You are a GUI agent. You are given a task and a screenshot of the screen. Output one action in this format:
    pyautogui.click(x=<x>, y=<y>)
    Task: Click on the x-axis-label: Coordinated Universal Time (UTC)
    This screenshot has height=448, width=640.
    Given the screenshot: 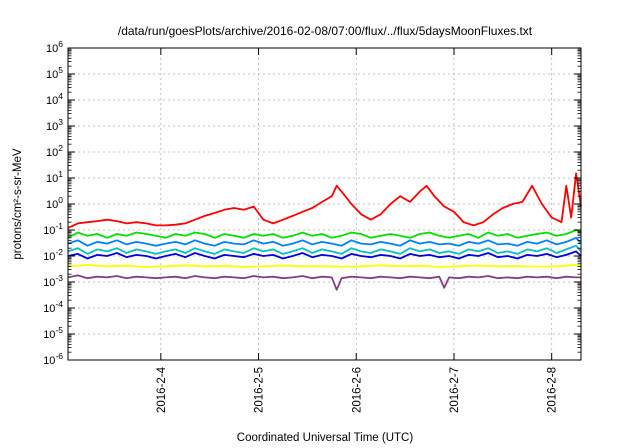 What is the action you would take?
    pyautogui.click(x=325, y=438)
    